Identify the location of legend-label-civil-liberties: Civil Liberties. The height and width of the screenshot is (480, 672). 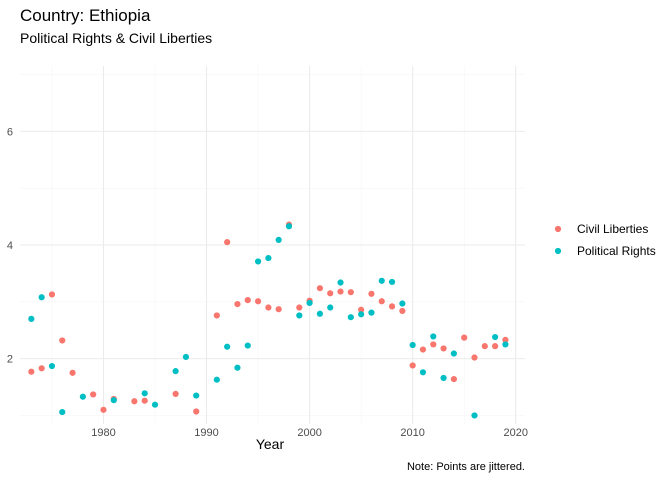
(612, 229).